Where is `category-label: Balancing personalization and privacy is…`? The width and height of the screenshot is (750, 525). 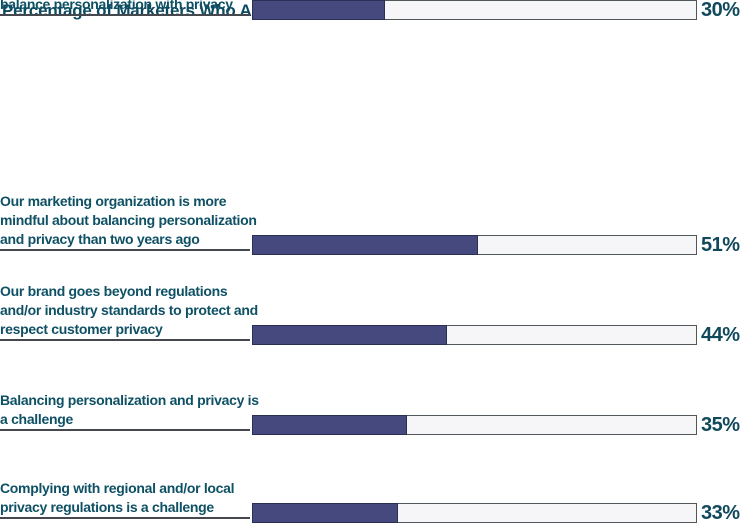
category-label: Balancing personalization and privacy is… is located at coordinates (129, 409).